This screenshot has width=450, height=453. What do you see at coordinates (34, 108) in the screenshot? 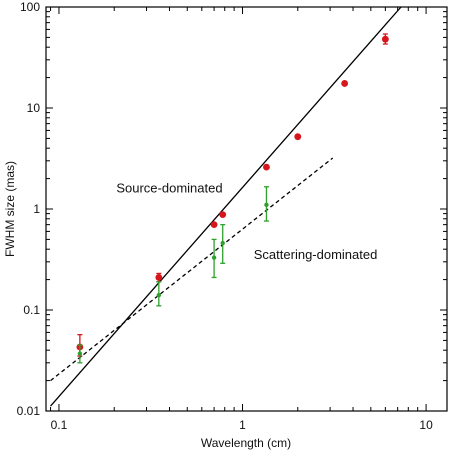
I see `y-tick-label: 10` at bounding box center [34, 108].